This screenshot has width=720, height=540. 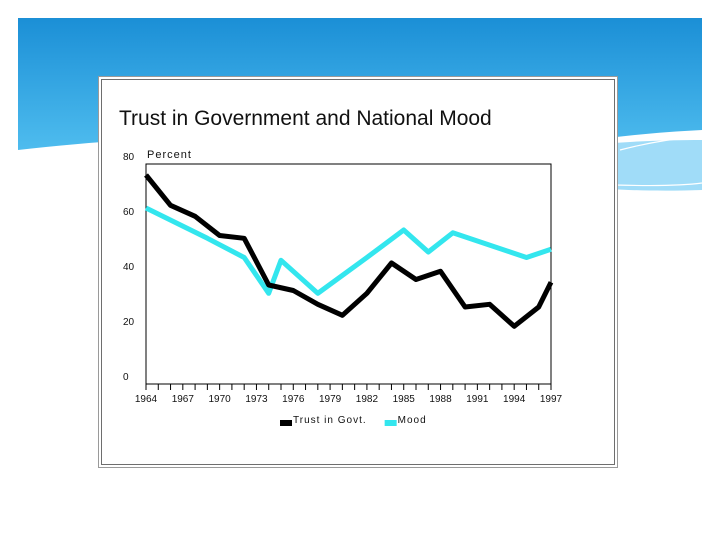 What do you see at coordinates (129, 212) in the screenshot?
I see `y-tick-label: 60` at bounding box center [129, 212].